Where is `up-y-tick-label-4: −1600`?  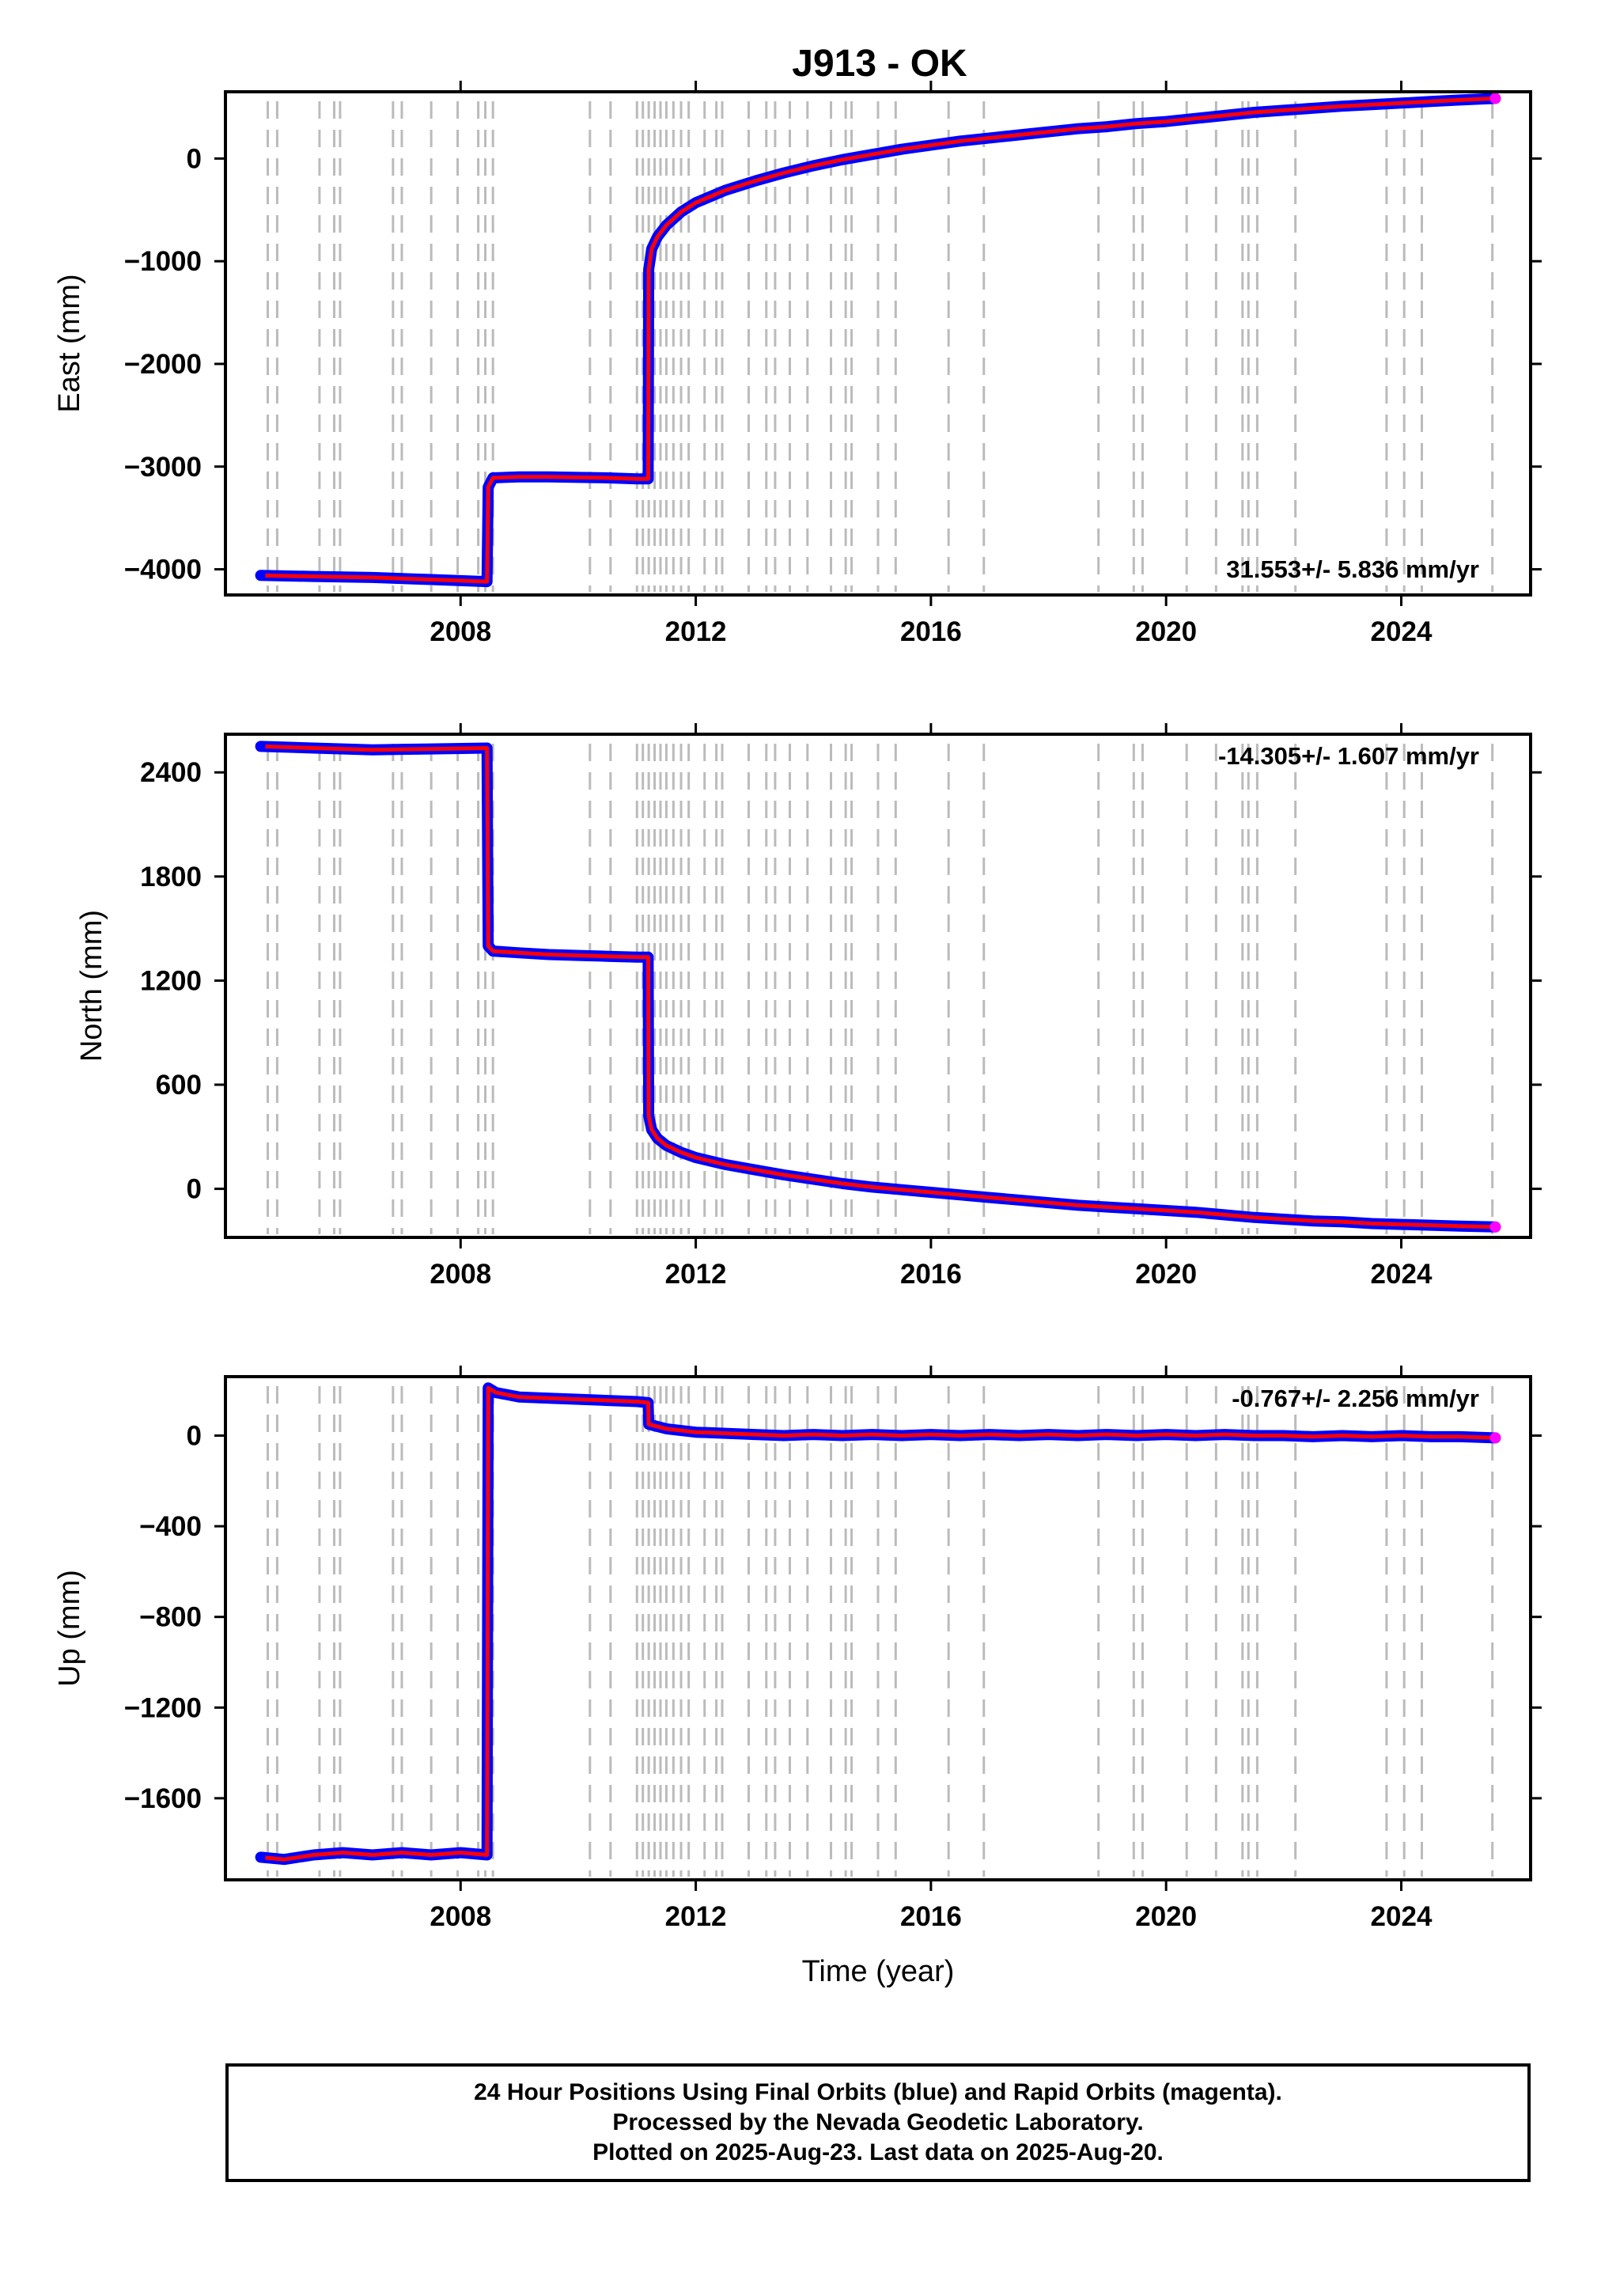
up-y-tick-label-4: −1600 is located at coordinates (163, 1798).